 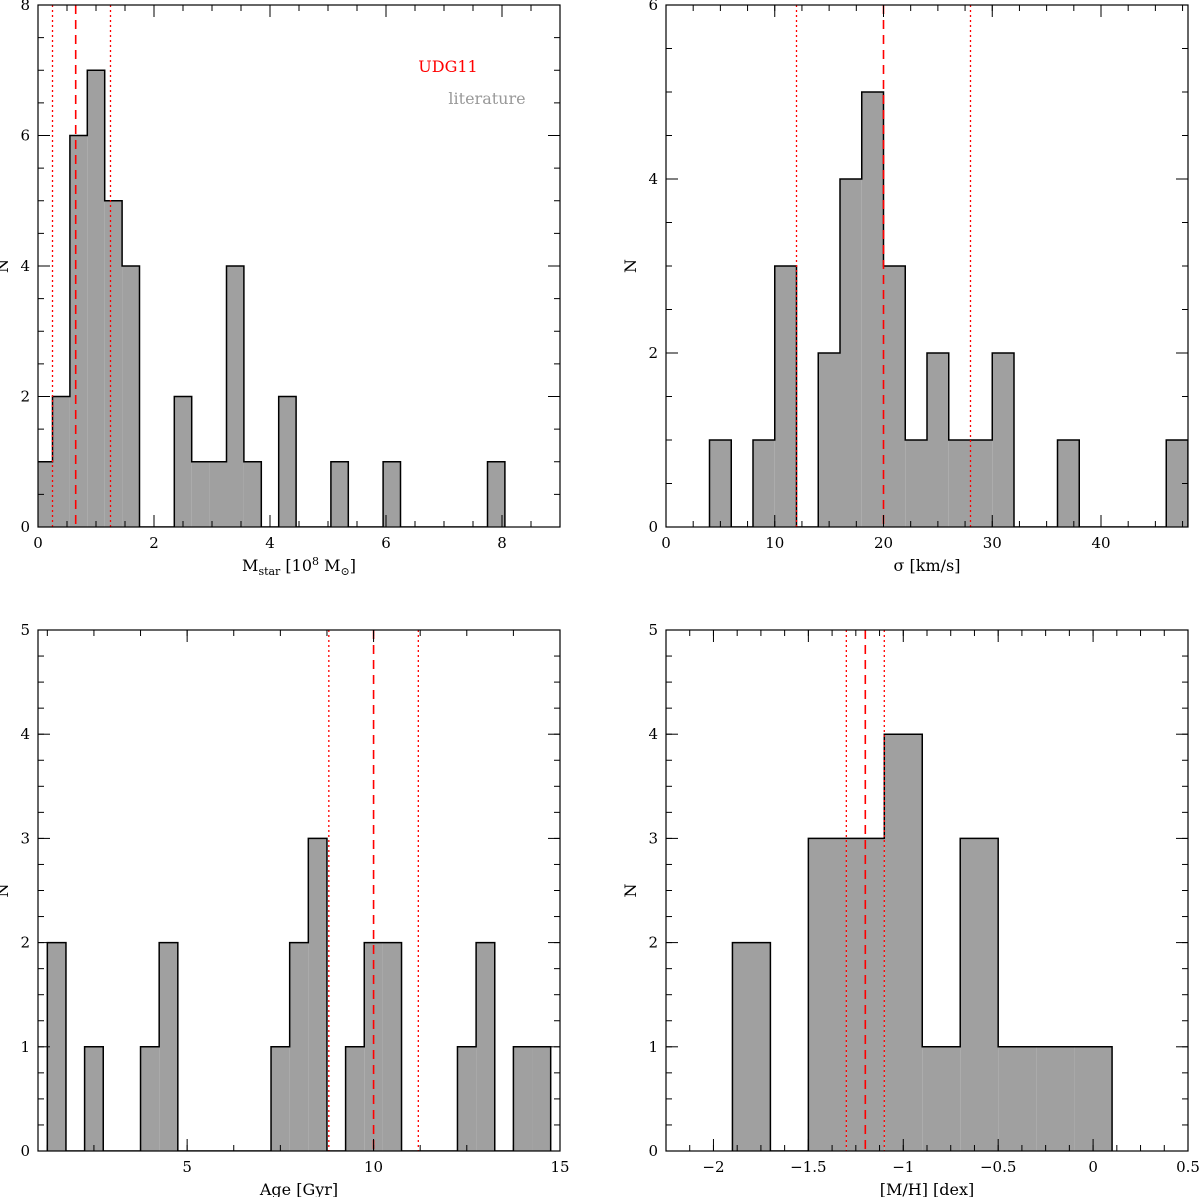 What do you see at coordinates (992, 543) in the screenshot?
I see `x-tick-label: 30` at bounding box center [992, 543].